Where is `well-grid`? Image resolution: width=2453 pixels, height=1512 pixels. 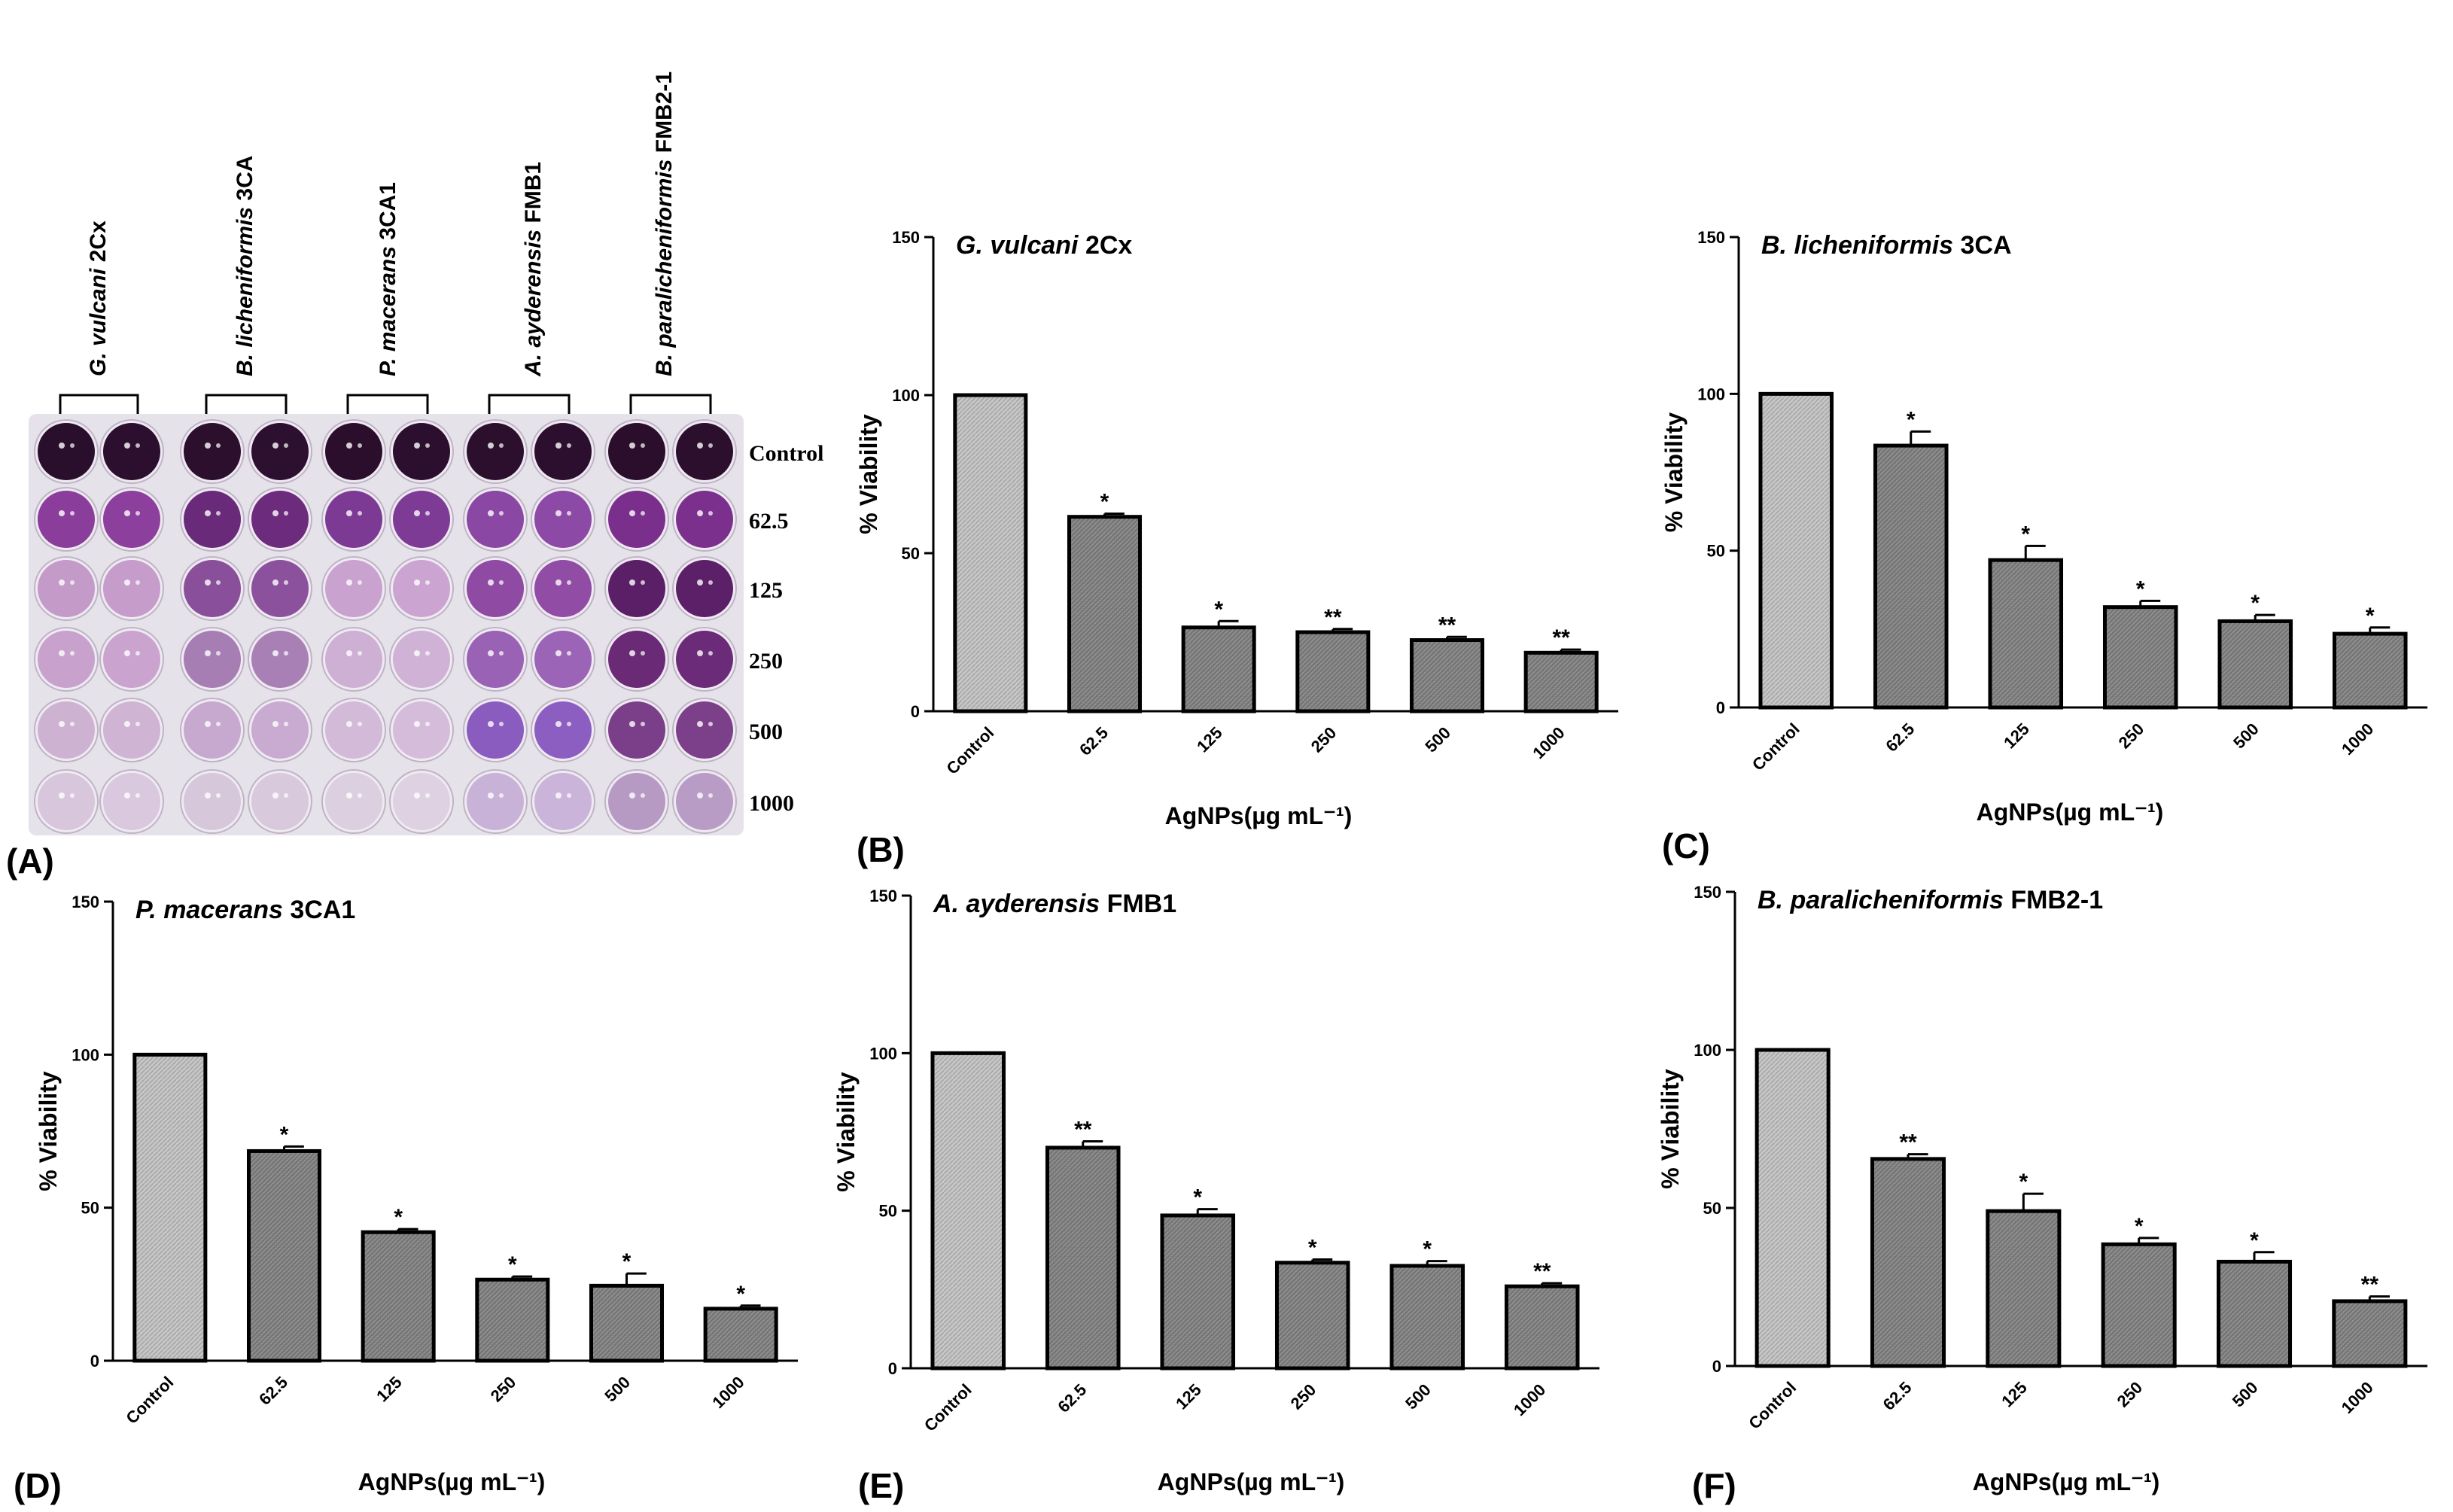 well-grid is located at coordinates (385, 626).